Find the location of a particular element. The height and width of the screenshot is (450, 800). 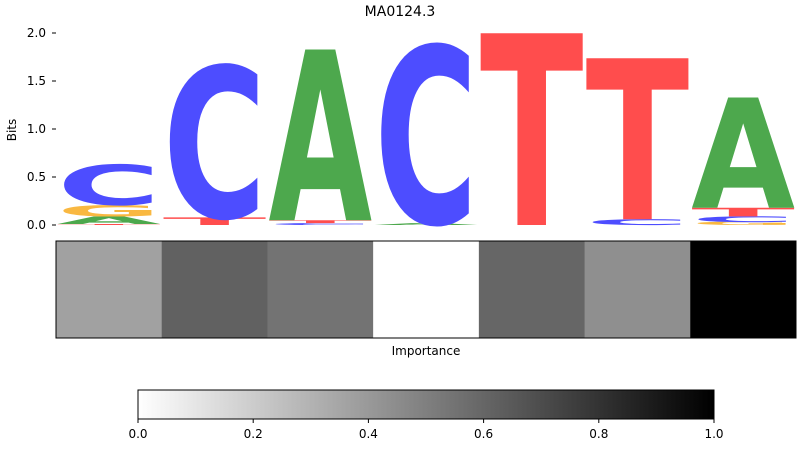

colorbar: 0.0 0.2 0.4 0.6 0.8 1.0 is located at coordinates (426, 415).